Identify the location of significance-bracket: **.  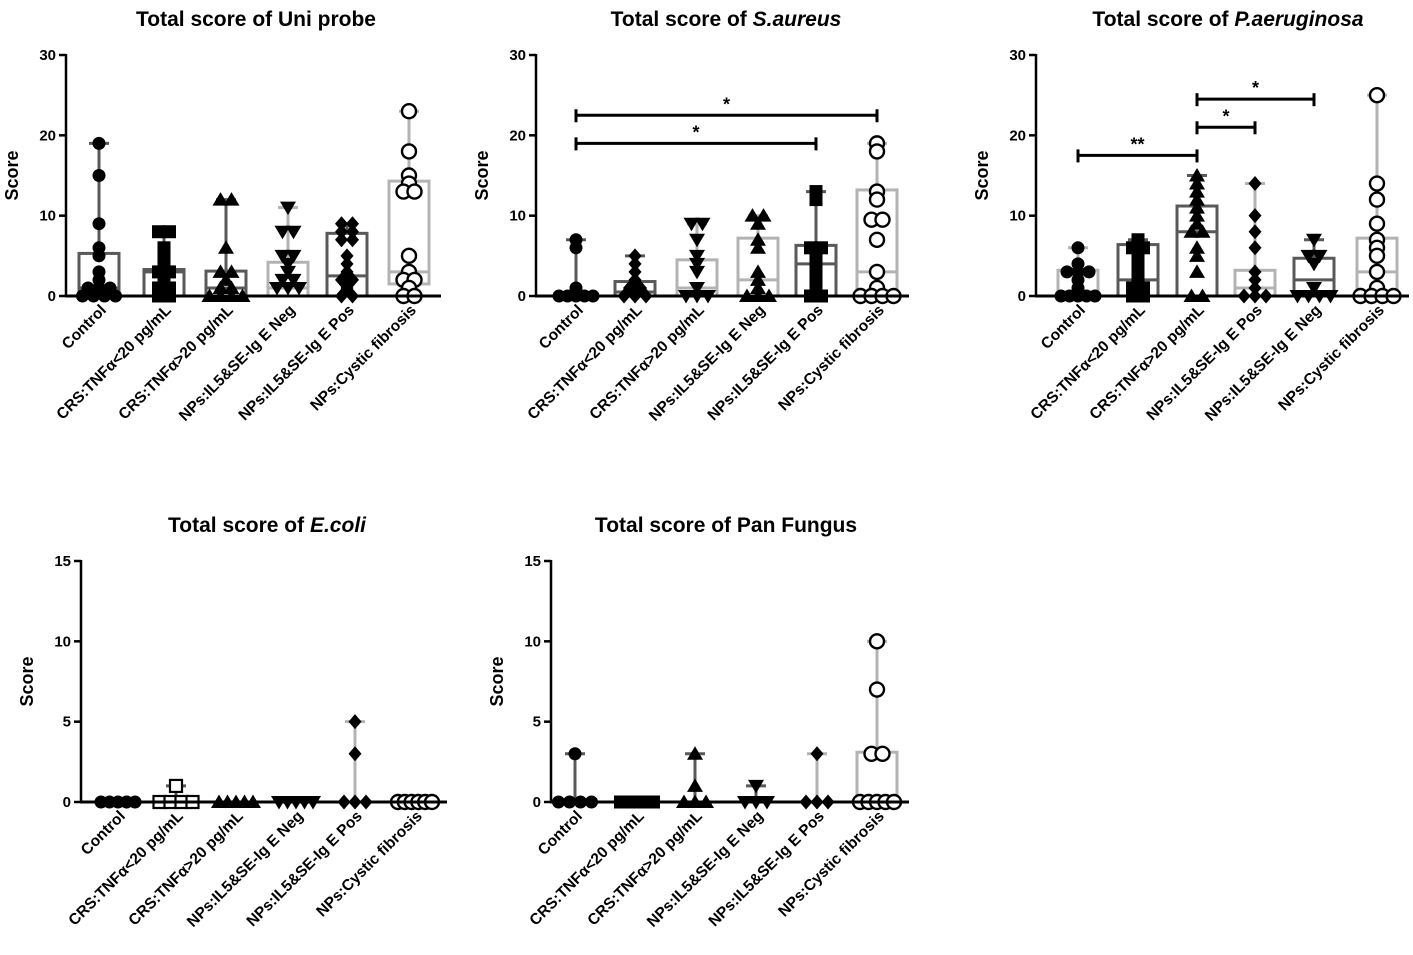
(1137, 148).